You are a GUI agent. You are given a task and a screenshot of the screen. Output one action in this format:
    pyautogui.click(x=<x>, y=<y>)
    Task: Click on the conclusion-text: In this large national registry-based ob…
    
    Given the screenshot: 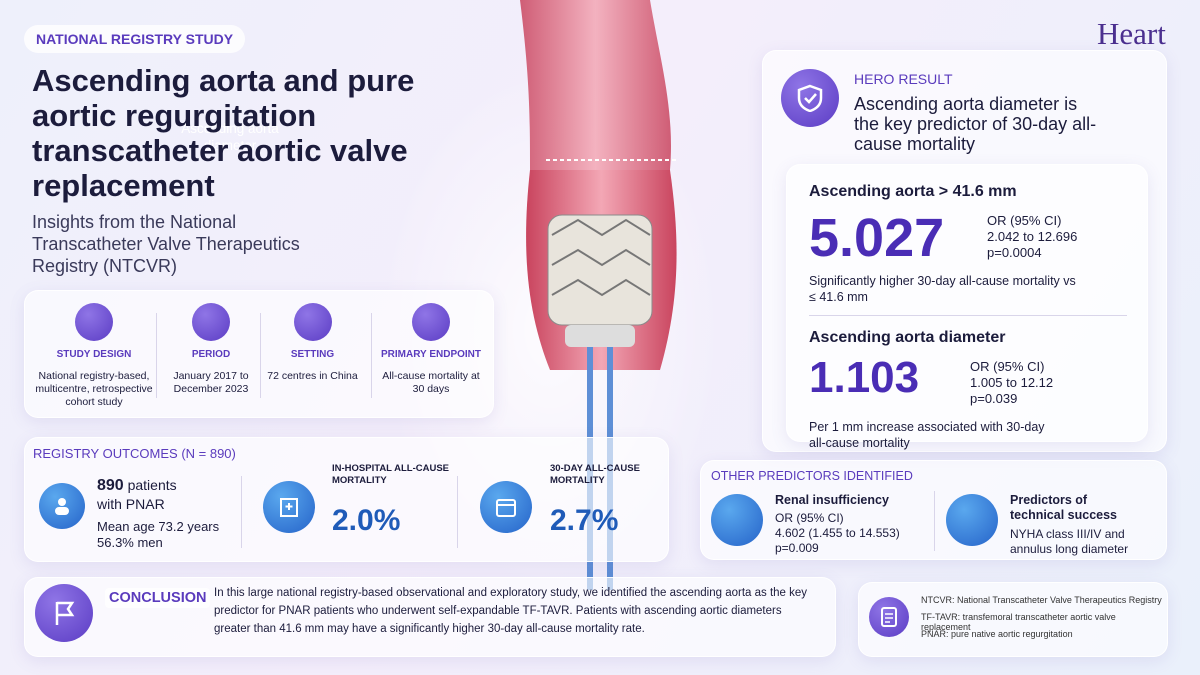 What is the action you would take?
    pyautogui.click(x=511, y=611)
    